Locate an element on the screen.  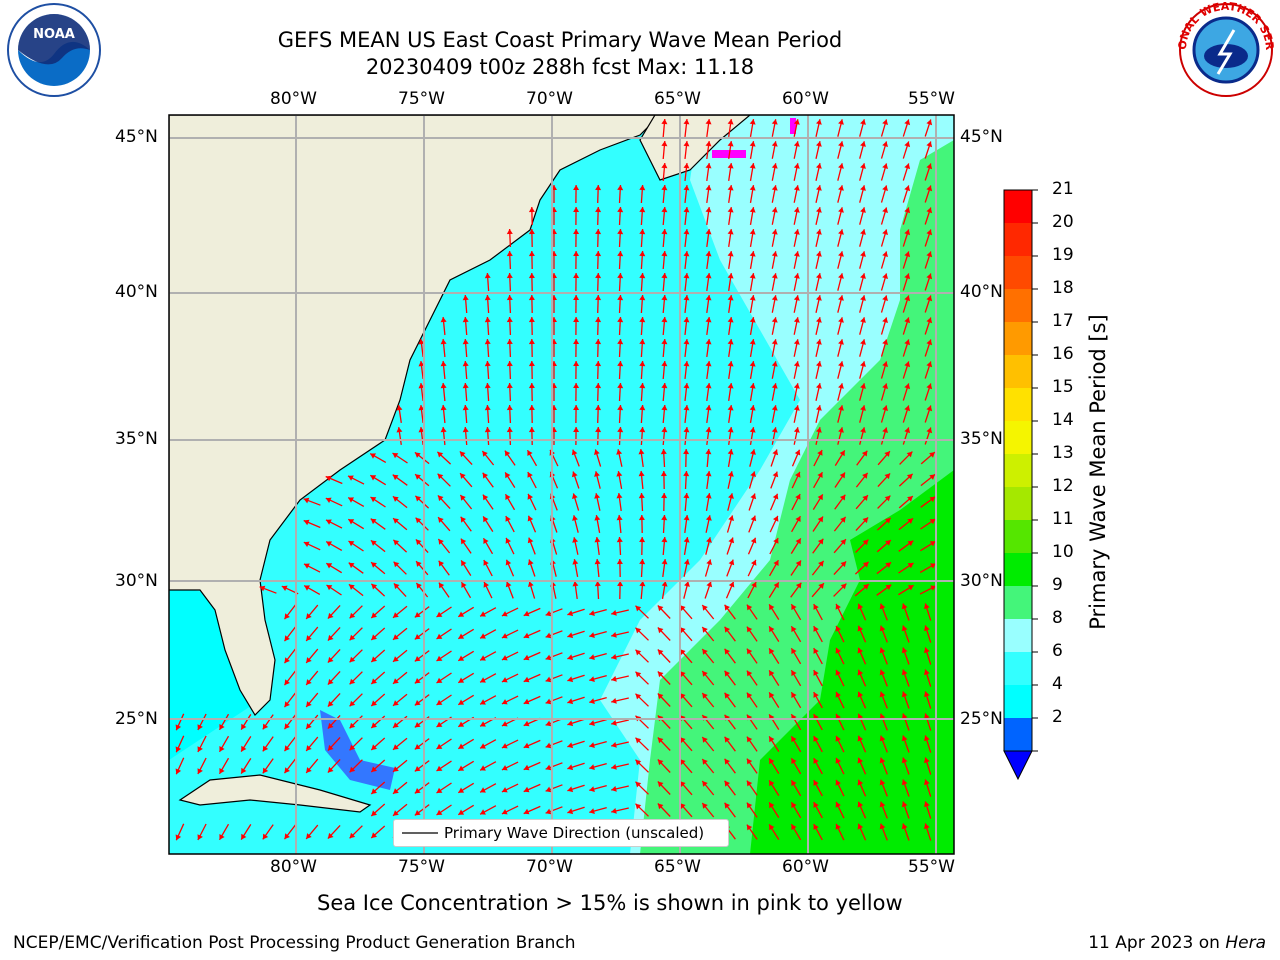
lat-label-left: 35°N is located at coordinates (136, 439).